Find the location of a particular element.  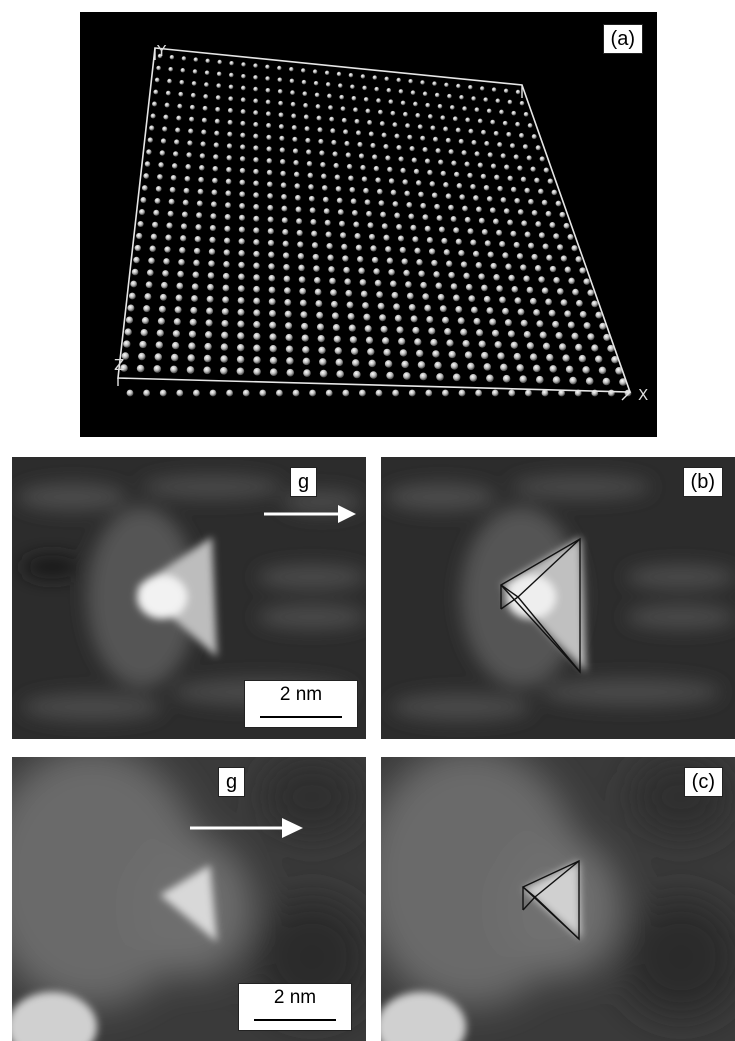

panel-b-label: (b) is located at coordinates (702, 482).